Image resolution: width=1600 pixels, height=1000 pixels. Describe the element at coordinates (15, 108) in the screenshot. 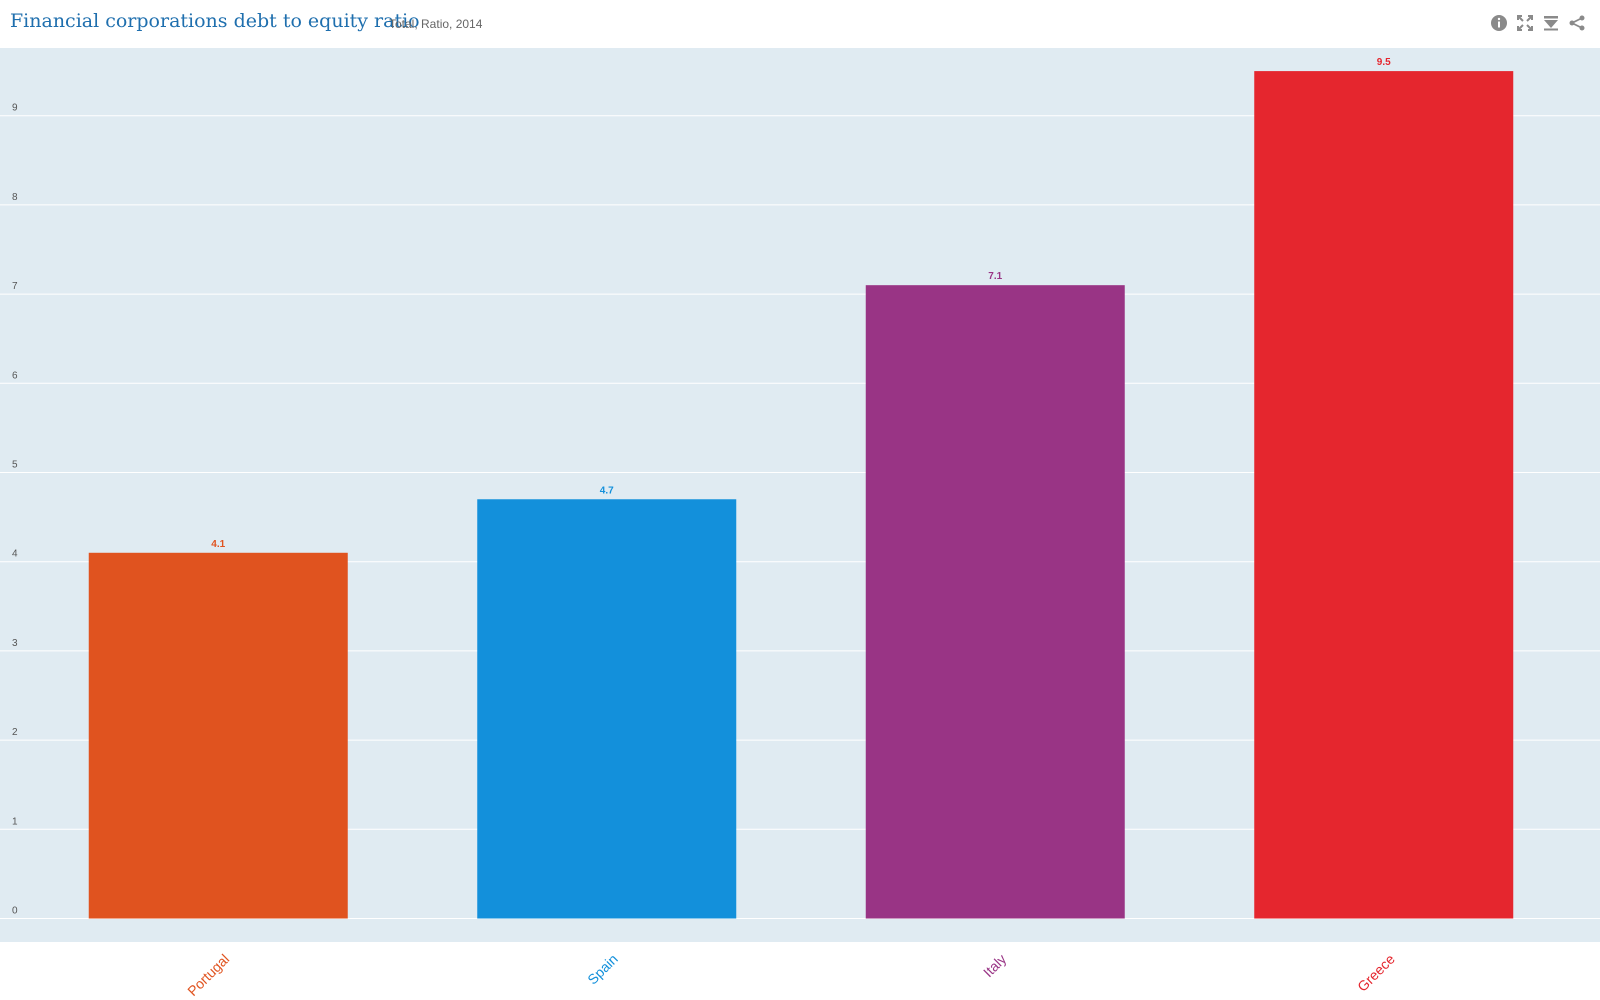

I see `y-tick-label: 9` at that location.